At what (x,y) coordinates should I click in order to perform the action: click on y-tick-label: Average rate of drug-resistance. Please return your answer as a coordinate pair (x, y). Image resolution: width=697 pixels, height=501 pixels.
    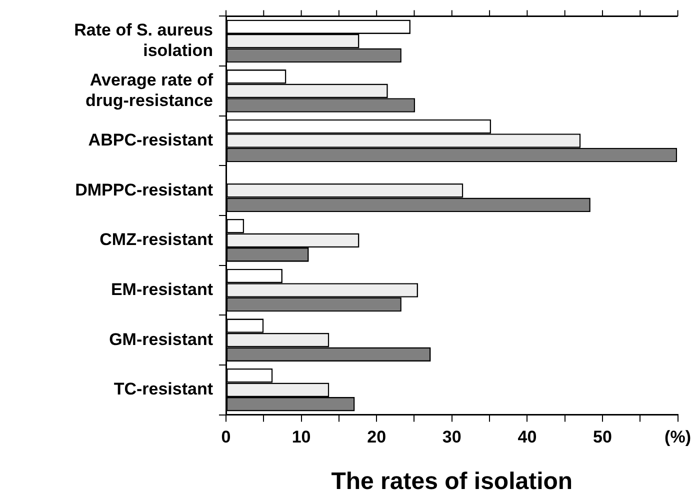
    Looking at the image, I should click on (149, 90).